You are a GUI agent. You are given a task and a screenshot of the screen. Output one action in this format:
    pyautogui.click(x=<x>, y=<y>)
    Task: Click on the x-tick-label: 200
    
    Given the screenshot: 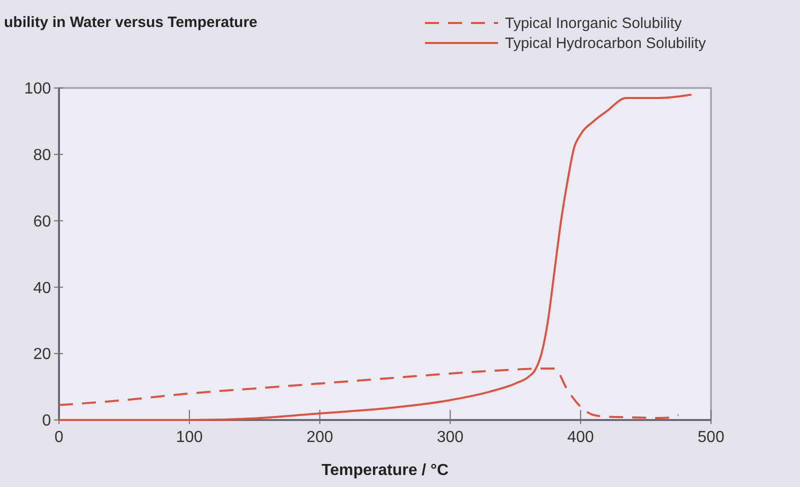 What is the action you would take?
    pyautogui.click(x=320, y=437)
    